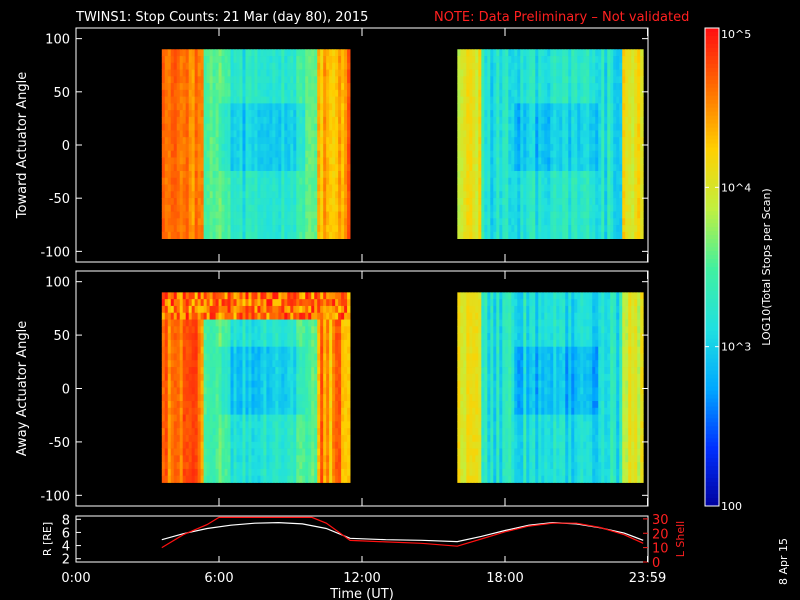 Image resolution: width=800 pixels, height=600 pixels. What do you see at coordinates (361, 578) in the screenshot?
I see `x-tick-label: 12:00` at bounding box center [361, 578].